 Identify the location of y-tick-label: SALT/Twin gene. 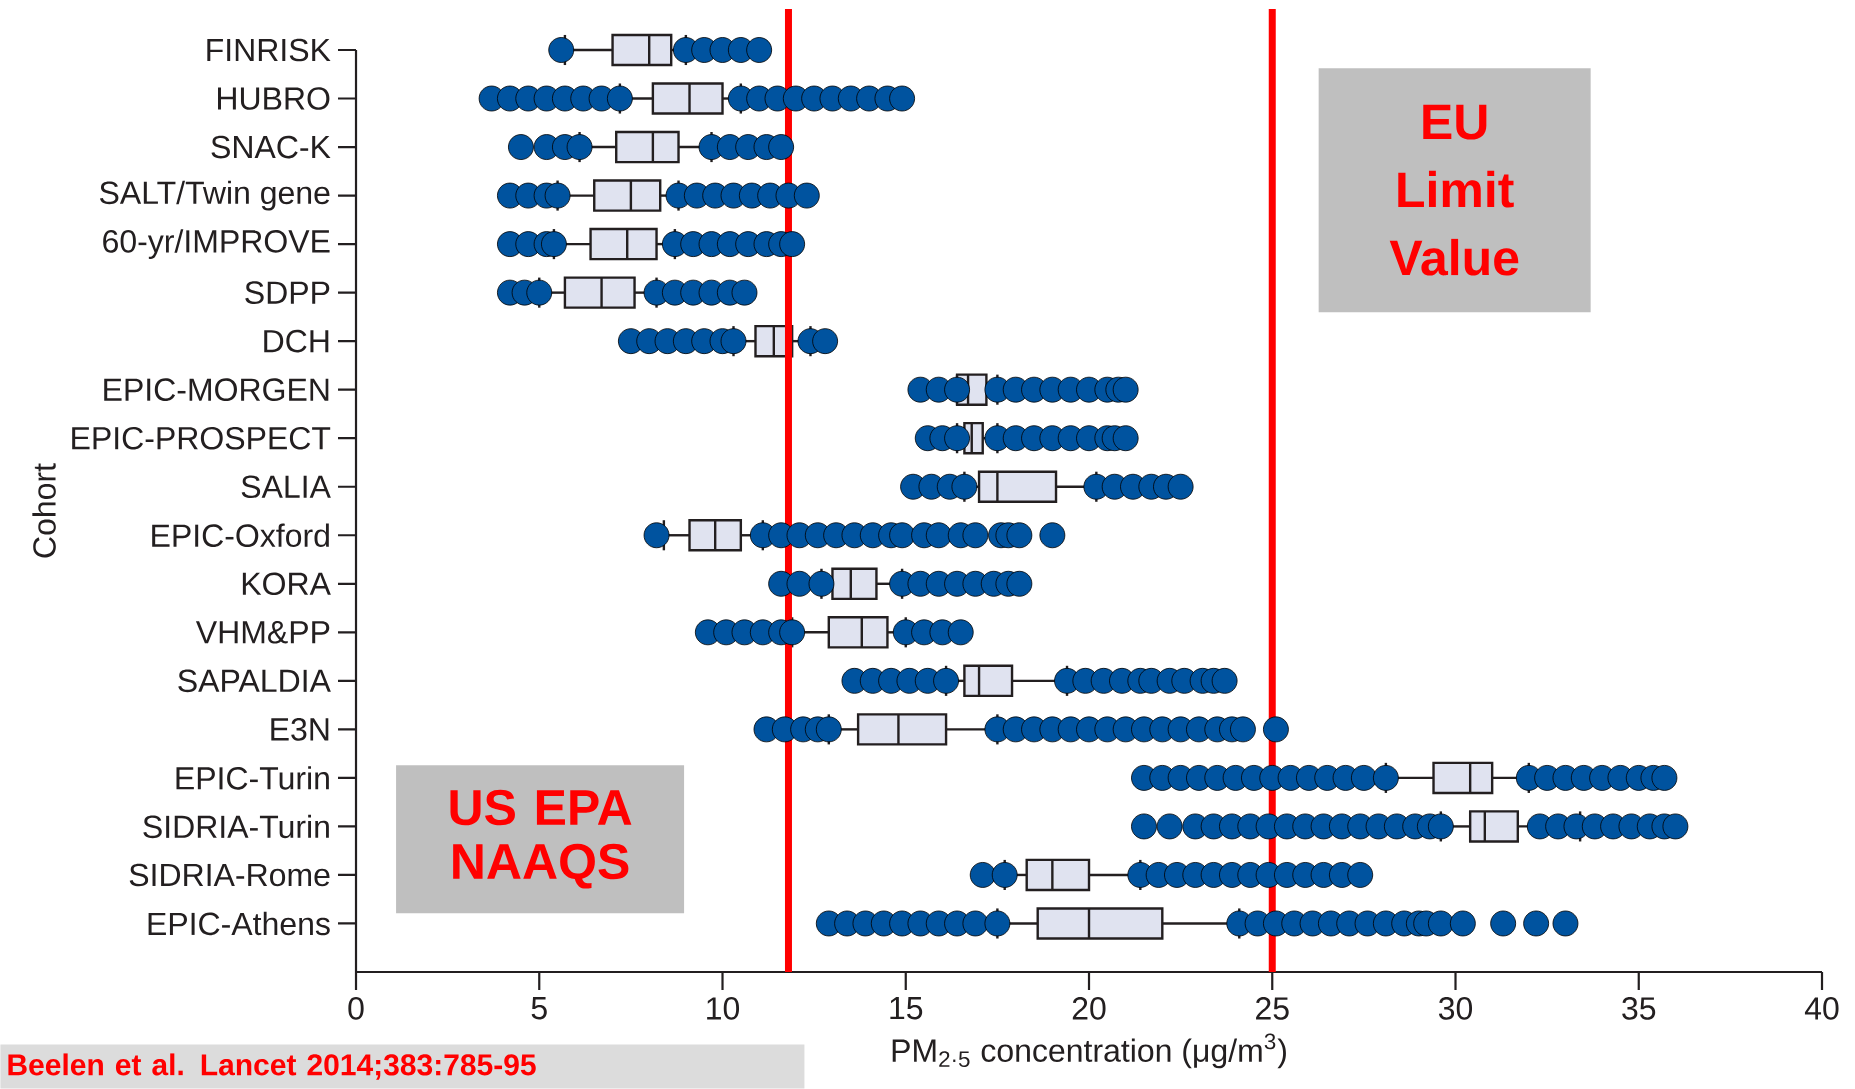
(214, 195).